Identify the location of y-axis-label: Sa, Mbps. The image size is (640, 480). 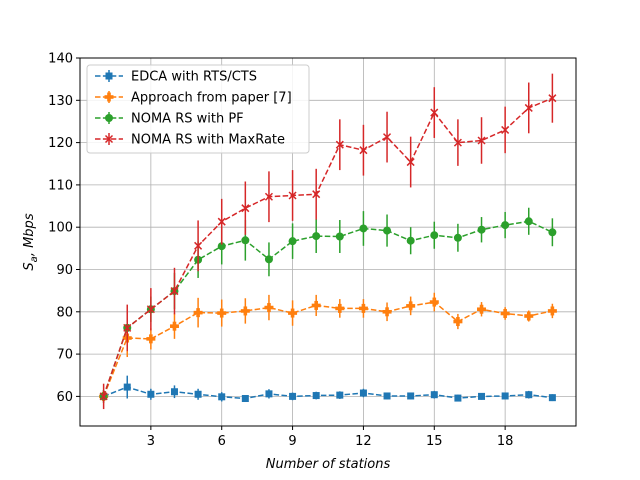
(31, 241).